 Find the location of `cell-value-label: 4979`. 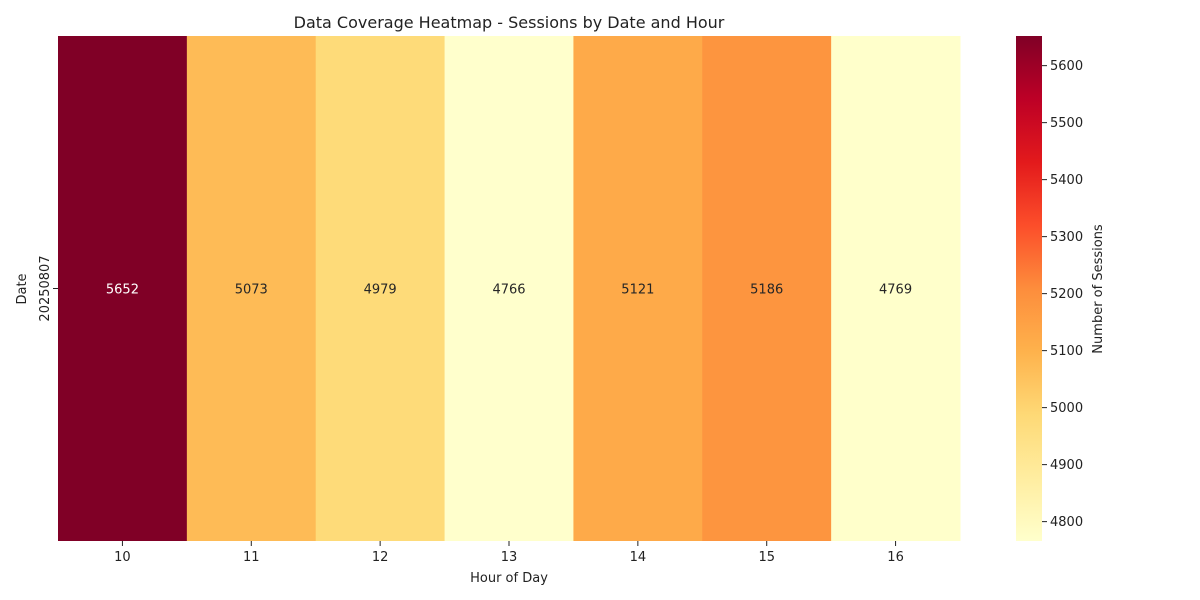

cell-value-label: 4979 is located at coordinates (380, 290).